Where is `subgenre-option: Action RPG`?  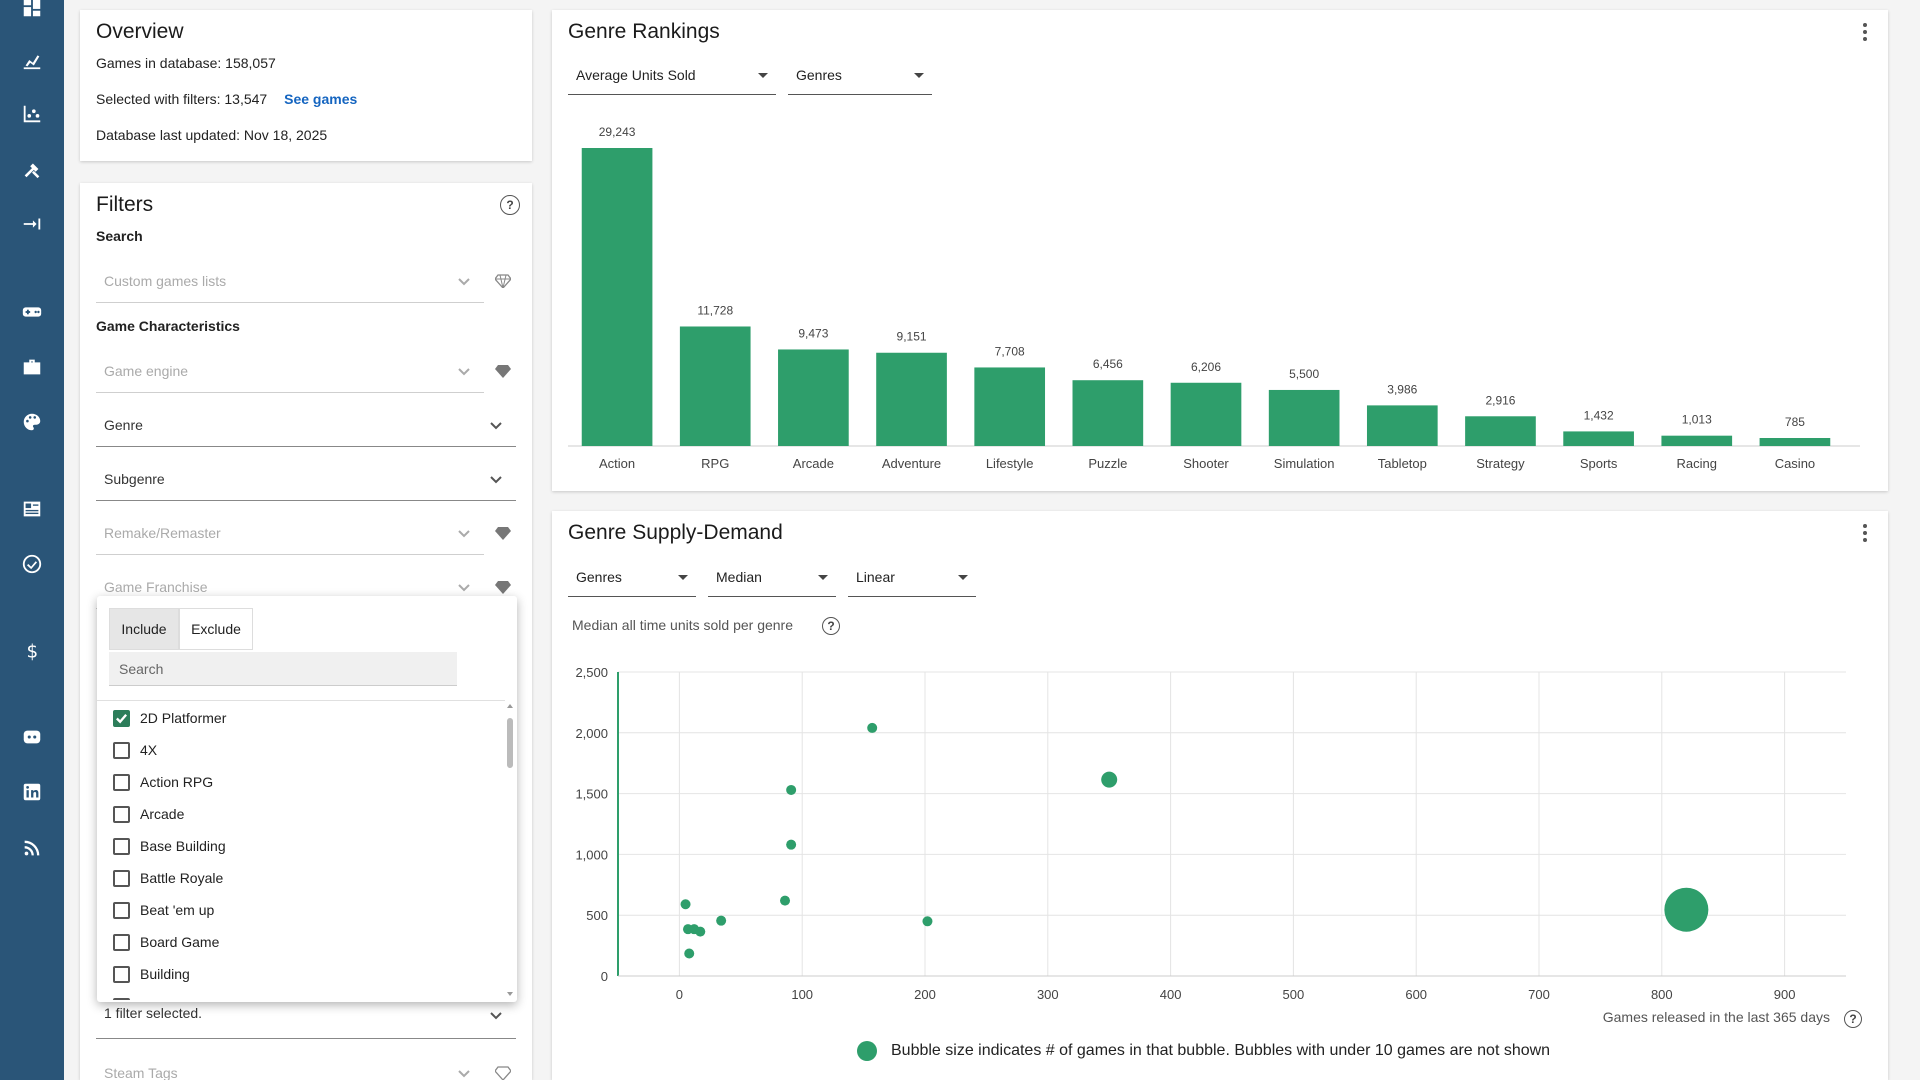
subgenre-option: Action RPG is located at coordinates (163, 782).